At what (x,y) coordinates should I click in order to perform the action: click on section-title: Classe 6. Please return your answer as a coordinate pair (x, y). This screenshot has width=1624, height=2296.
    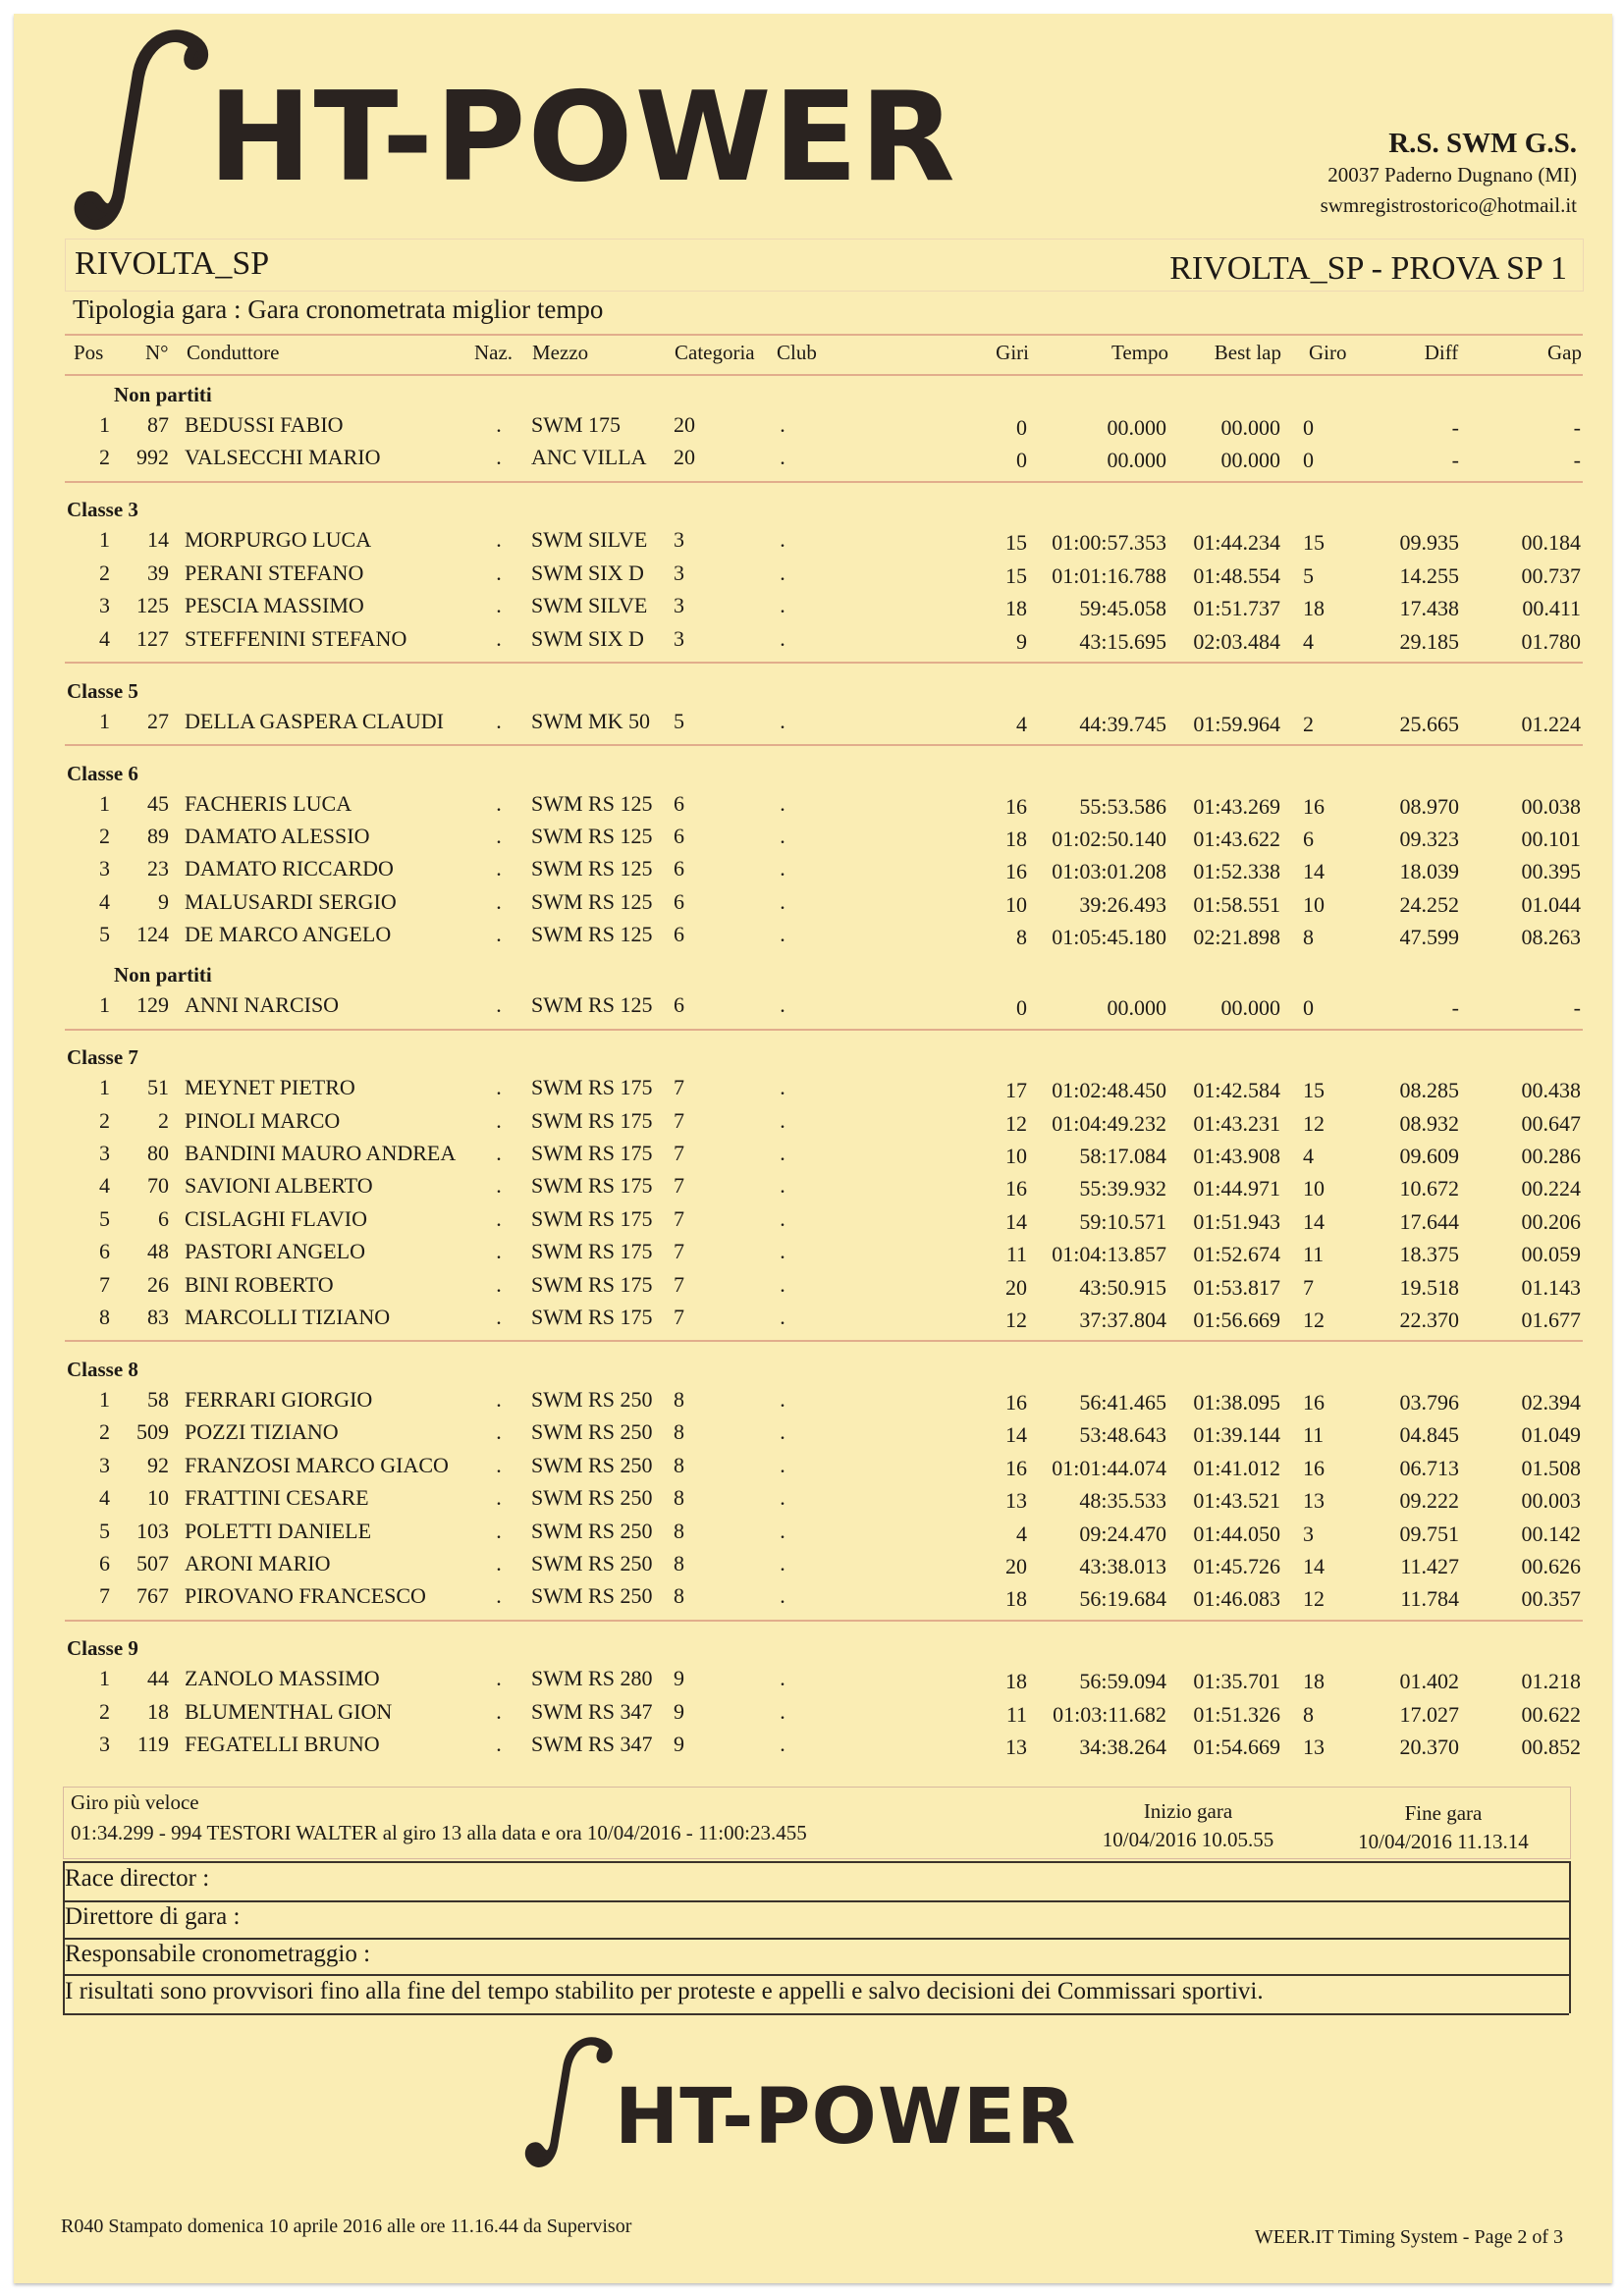
    Looking at the image, I should click on (102, 773).